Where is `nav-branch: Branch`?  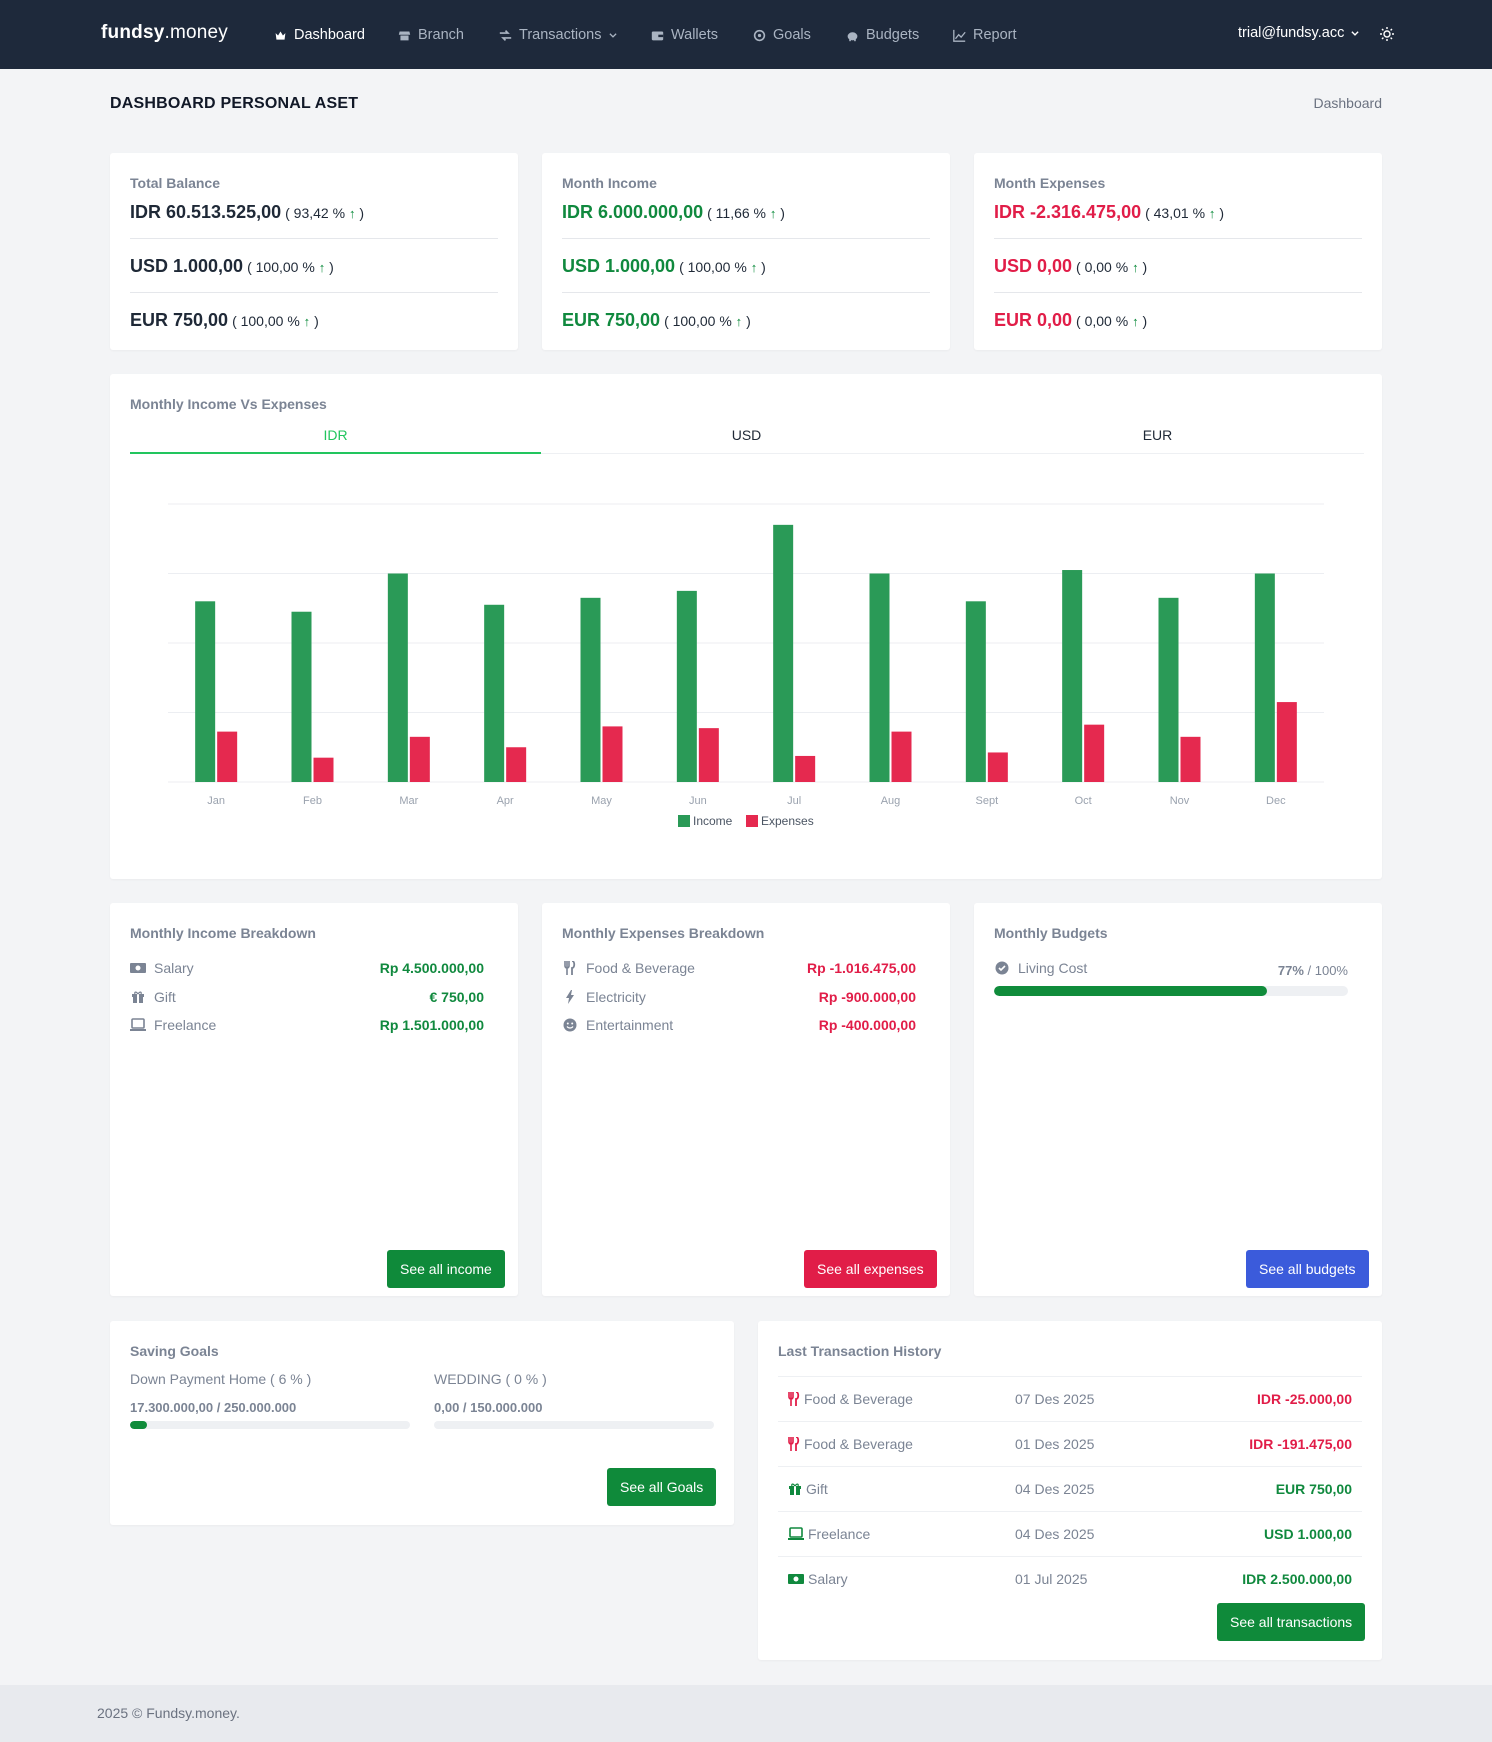 nav-branch: Branch is located at coordinates (431, 35).